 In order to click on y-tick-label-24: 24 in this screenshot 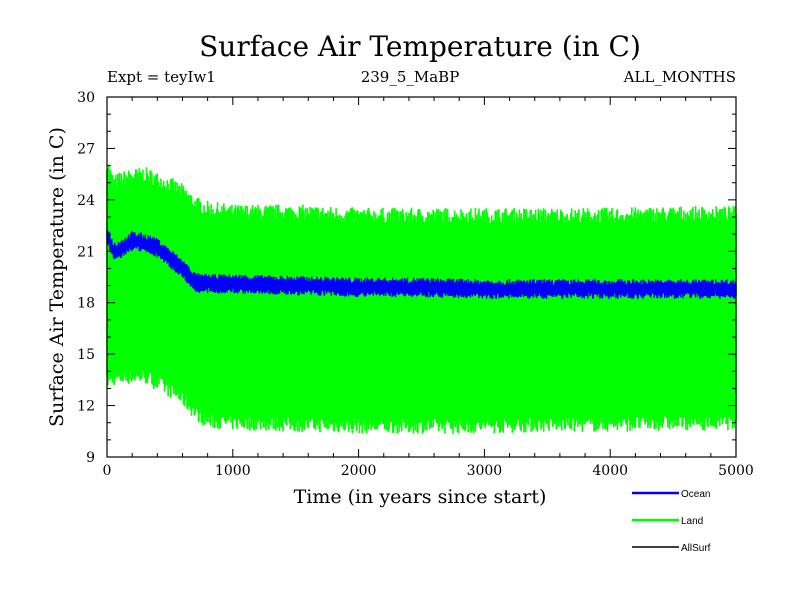, I will do `click(86, 201)`.